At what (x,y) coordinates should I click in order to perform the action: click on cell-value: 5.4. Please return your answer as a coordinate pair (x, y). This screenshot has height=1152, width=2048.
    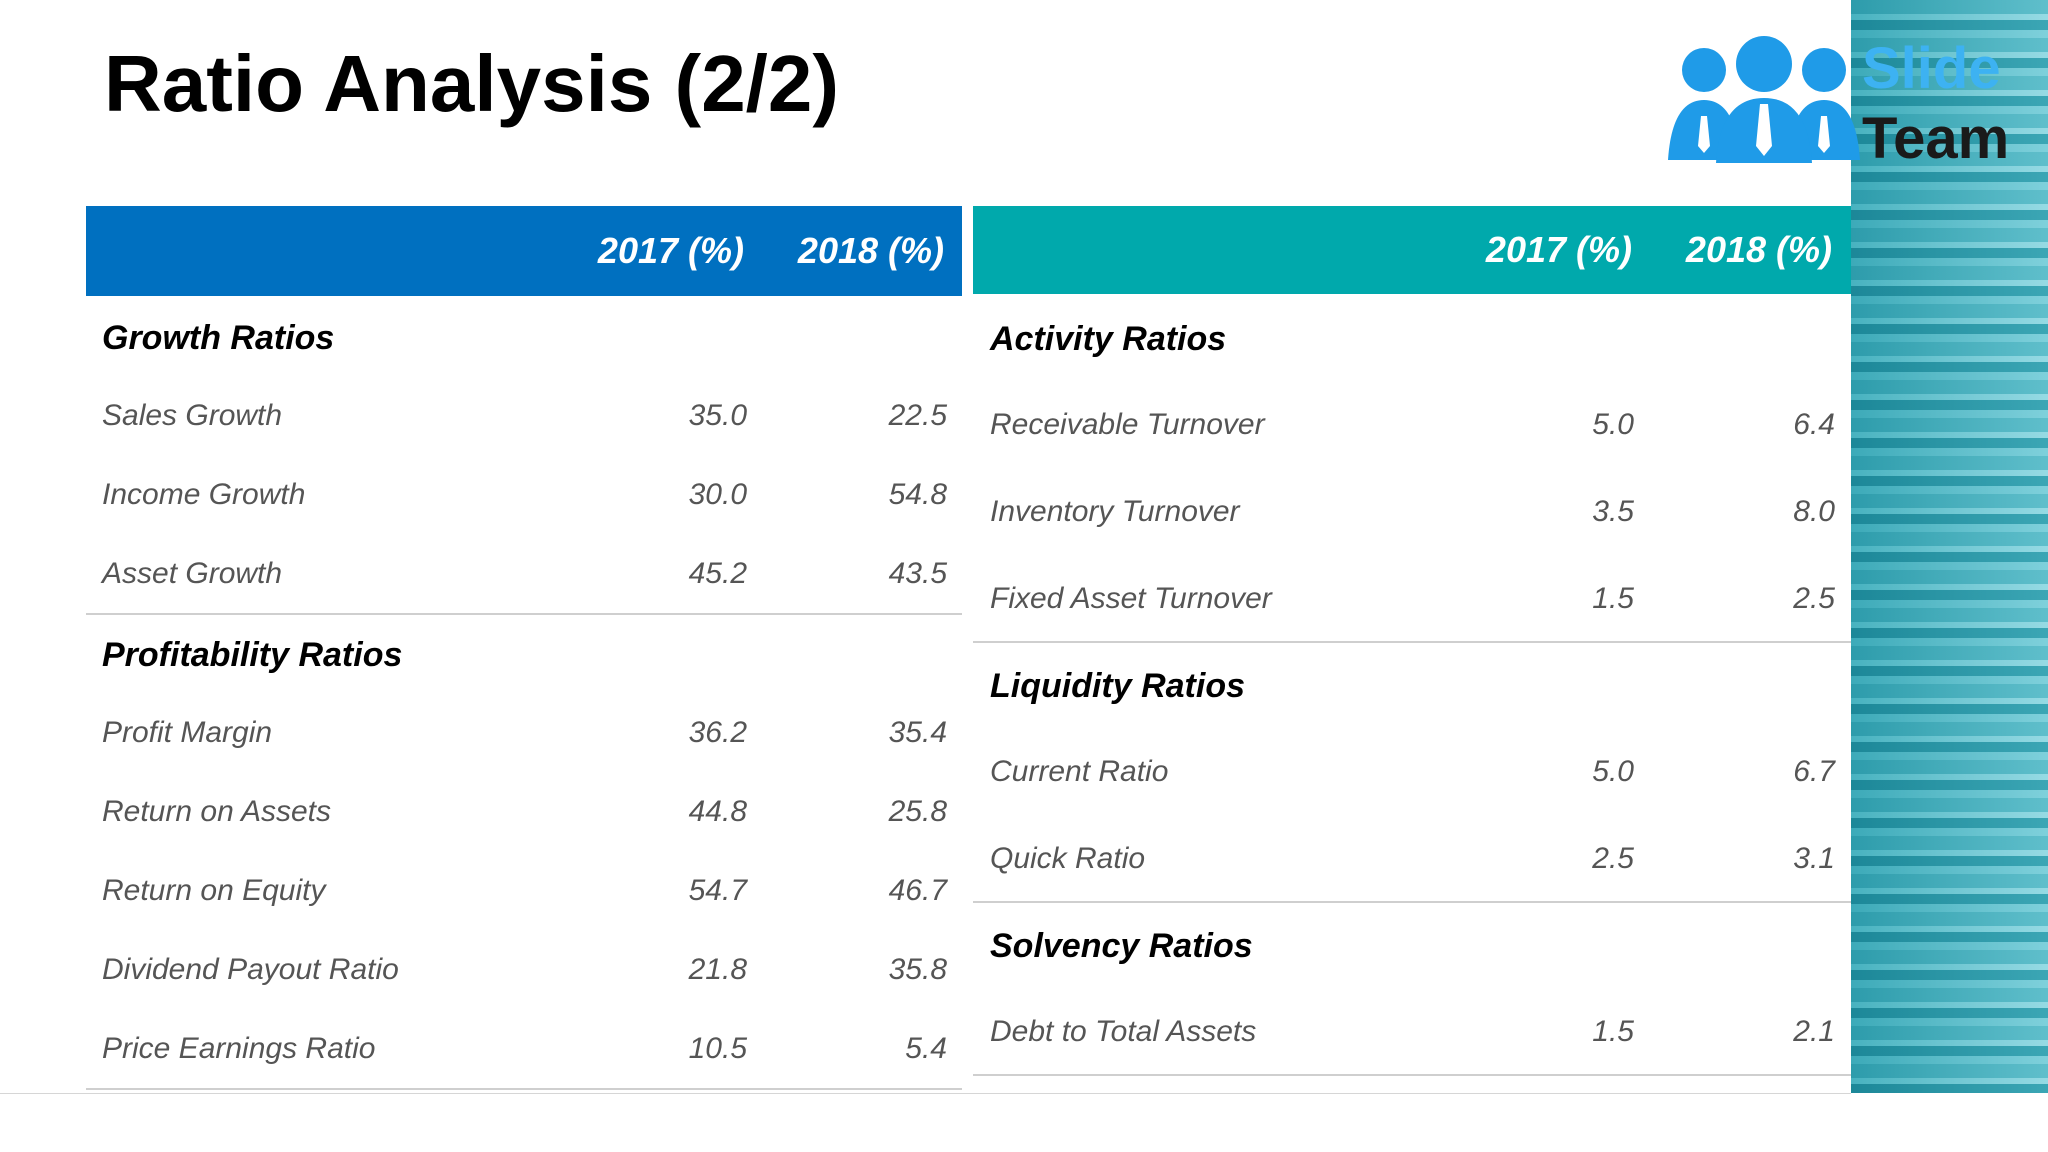
    Looking at the image, I should click on (926, 1048).